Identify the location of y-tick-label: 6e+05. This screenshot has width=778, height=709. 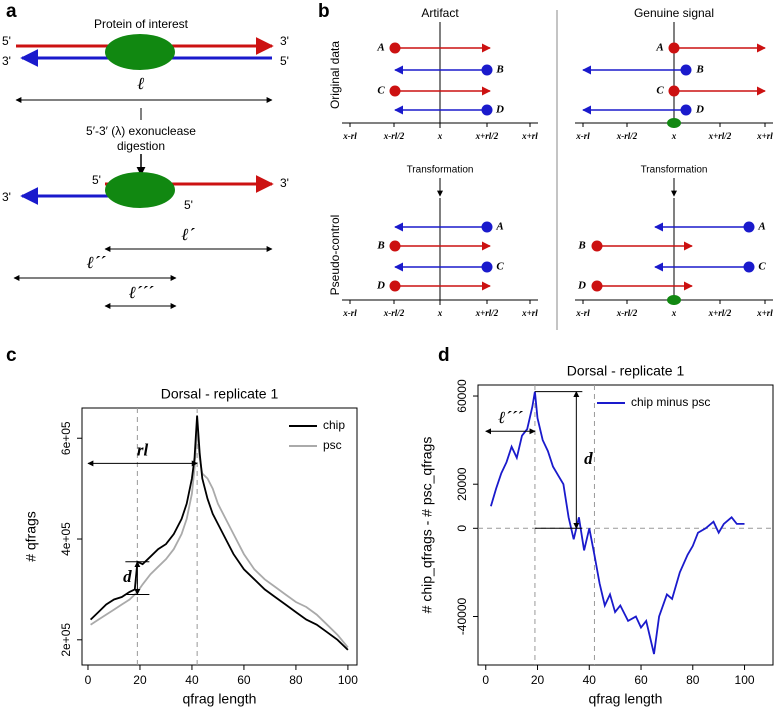
(66, 438).